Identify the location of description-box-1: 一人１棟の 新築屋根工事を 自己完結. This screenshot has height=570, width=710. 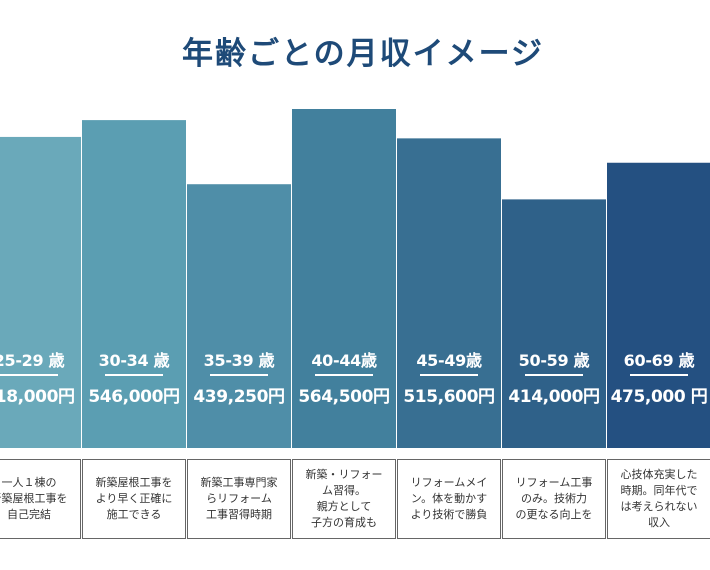
(40, 499).